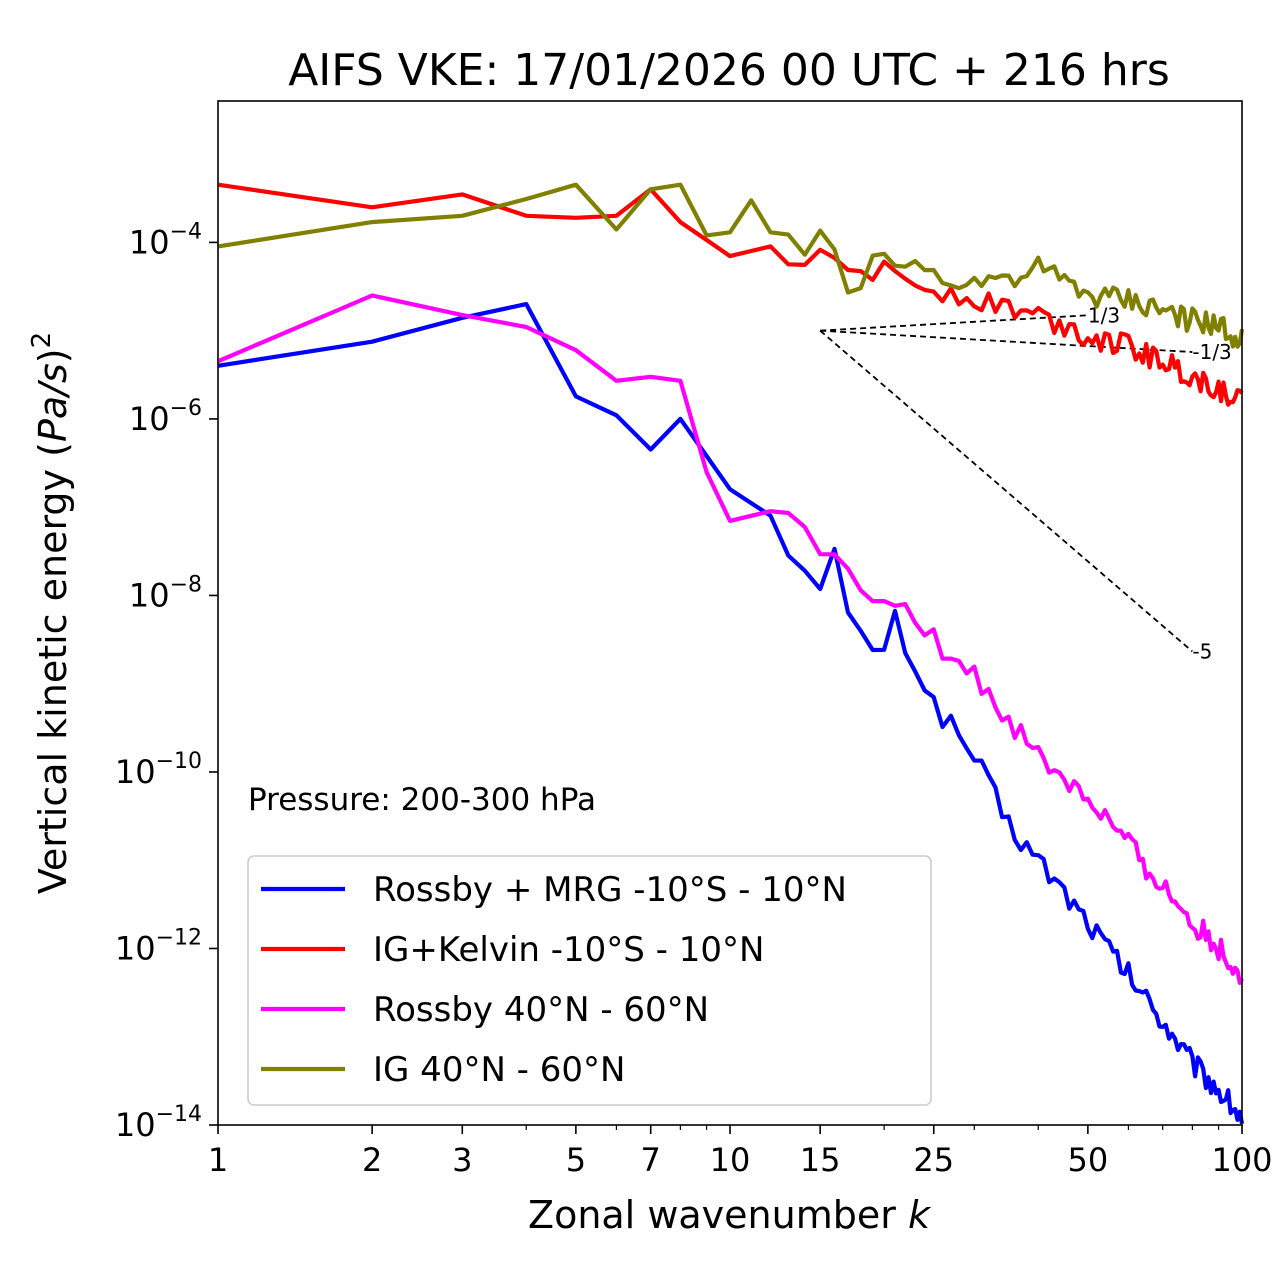 This screenshot has width=1280, height=1288. Describe the element at coordinates (53, 668) in the screenshot. I see `y-axis-title-text: Vertical kinetic energy (` at that location.